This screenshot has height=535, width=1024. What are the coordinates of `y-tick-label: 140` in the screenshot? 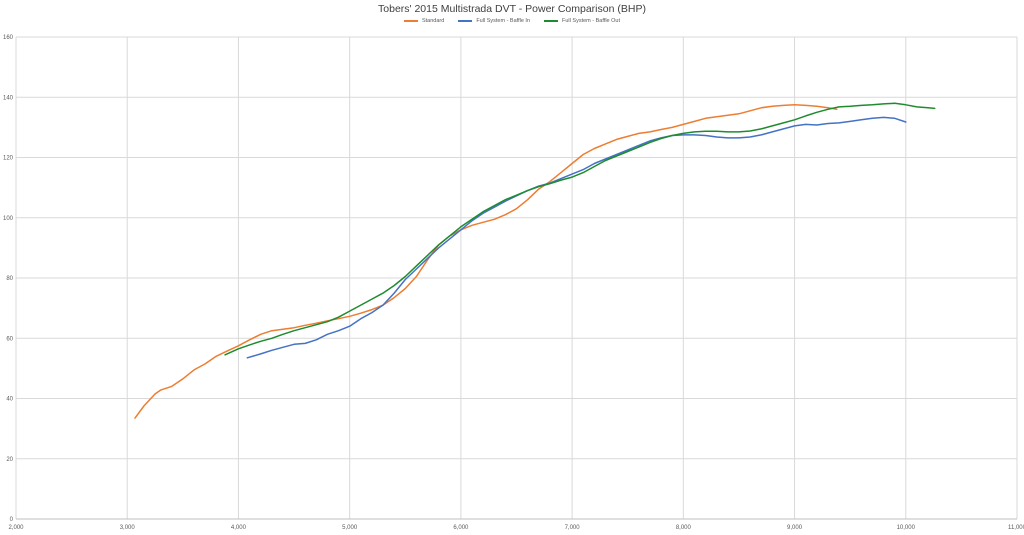 It's located at (8, 98).